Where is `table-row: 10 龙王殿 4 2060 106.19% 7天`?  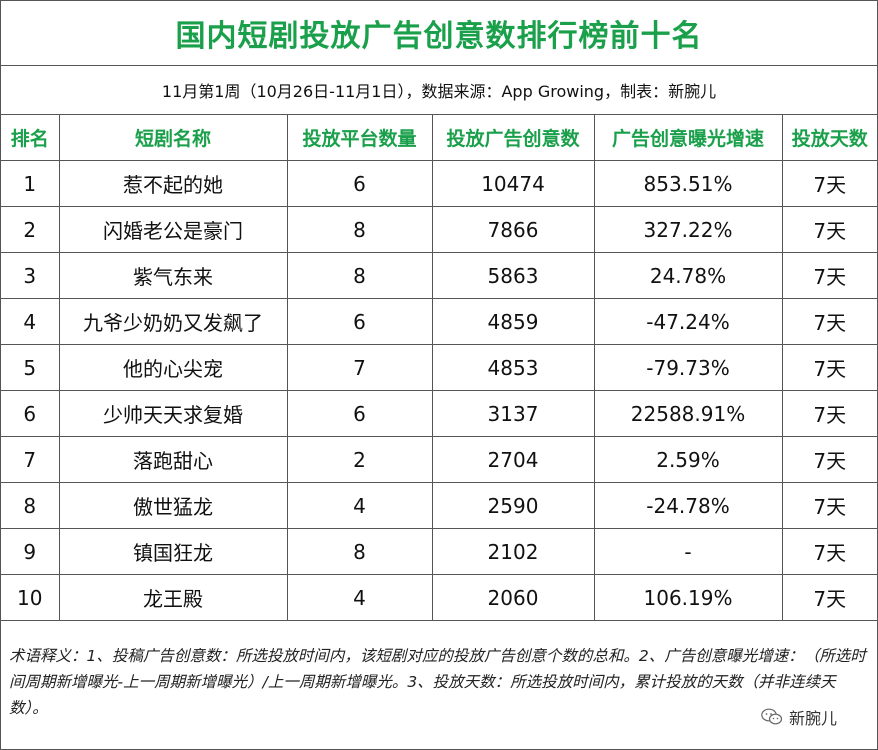 table-row: 10 龙王殿 4 2060 106.19% 7天 is located at coordinates (439, 597).